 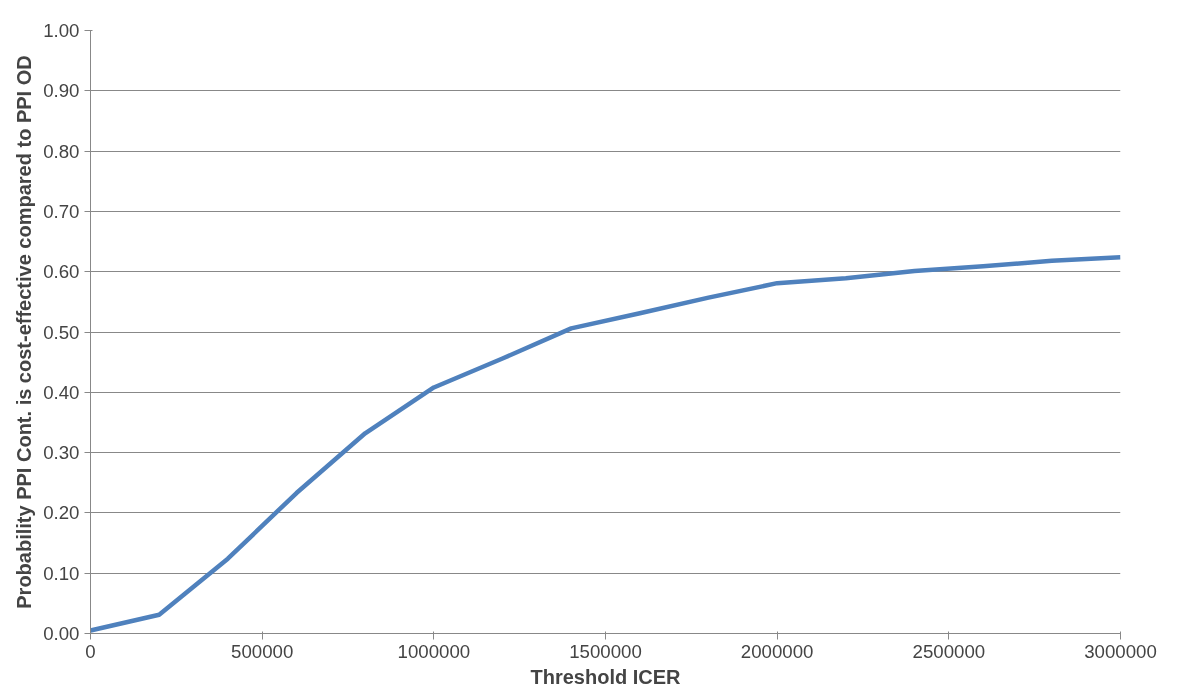 I want to click on y-tick-label: 0.00, so click(x=61, y=633).